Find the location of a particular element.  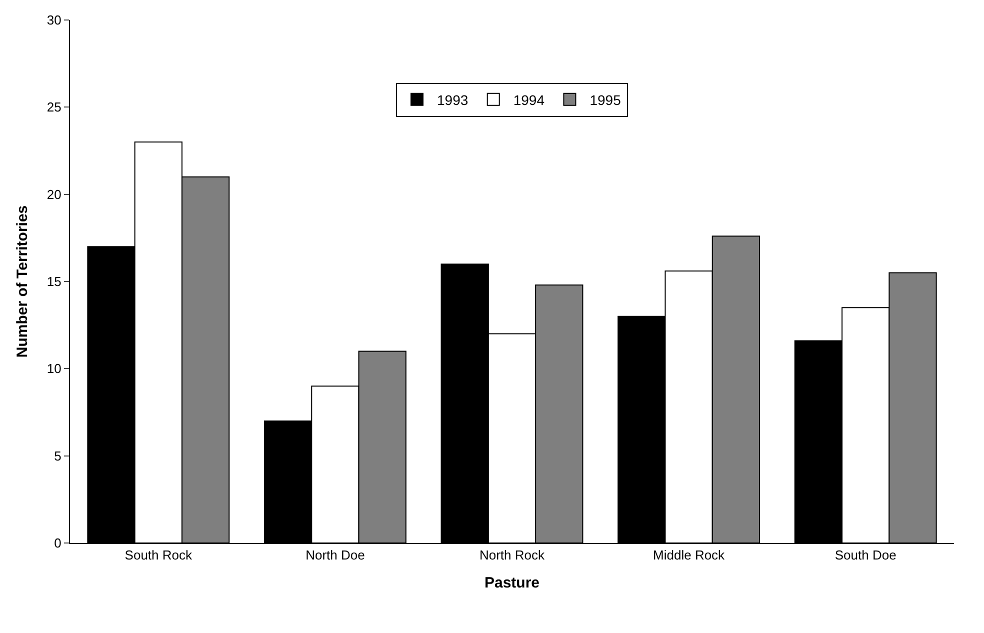

y-tick-label: 25 is located at coordinates (54, 107).